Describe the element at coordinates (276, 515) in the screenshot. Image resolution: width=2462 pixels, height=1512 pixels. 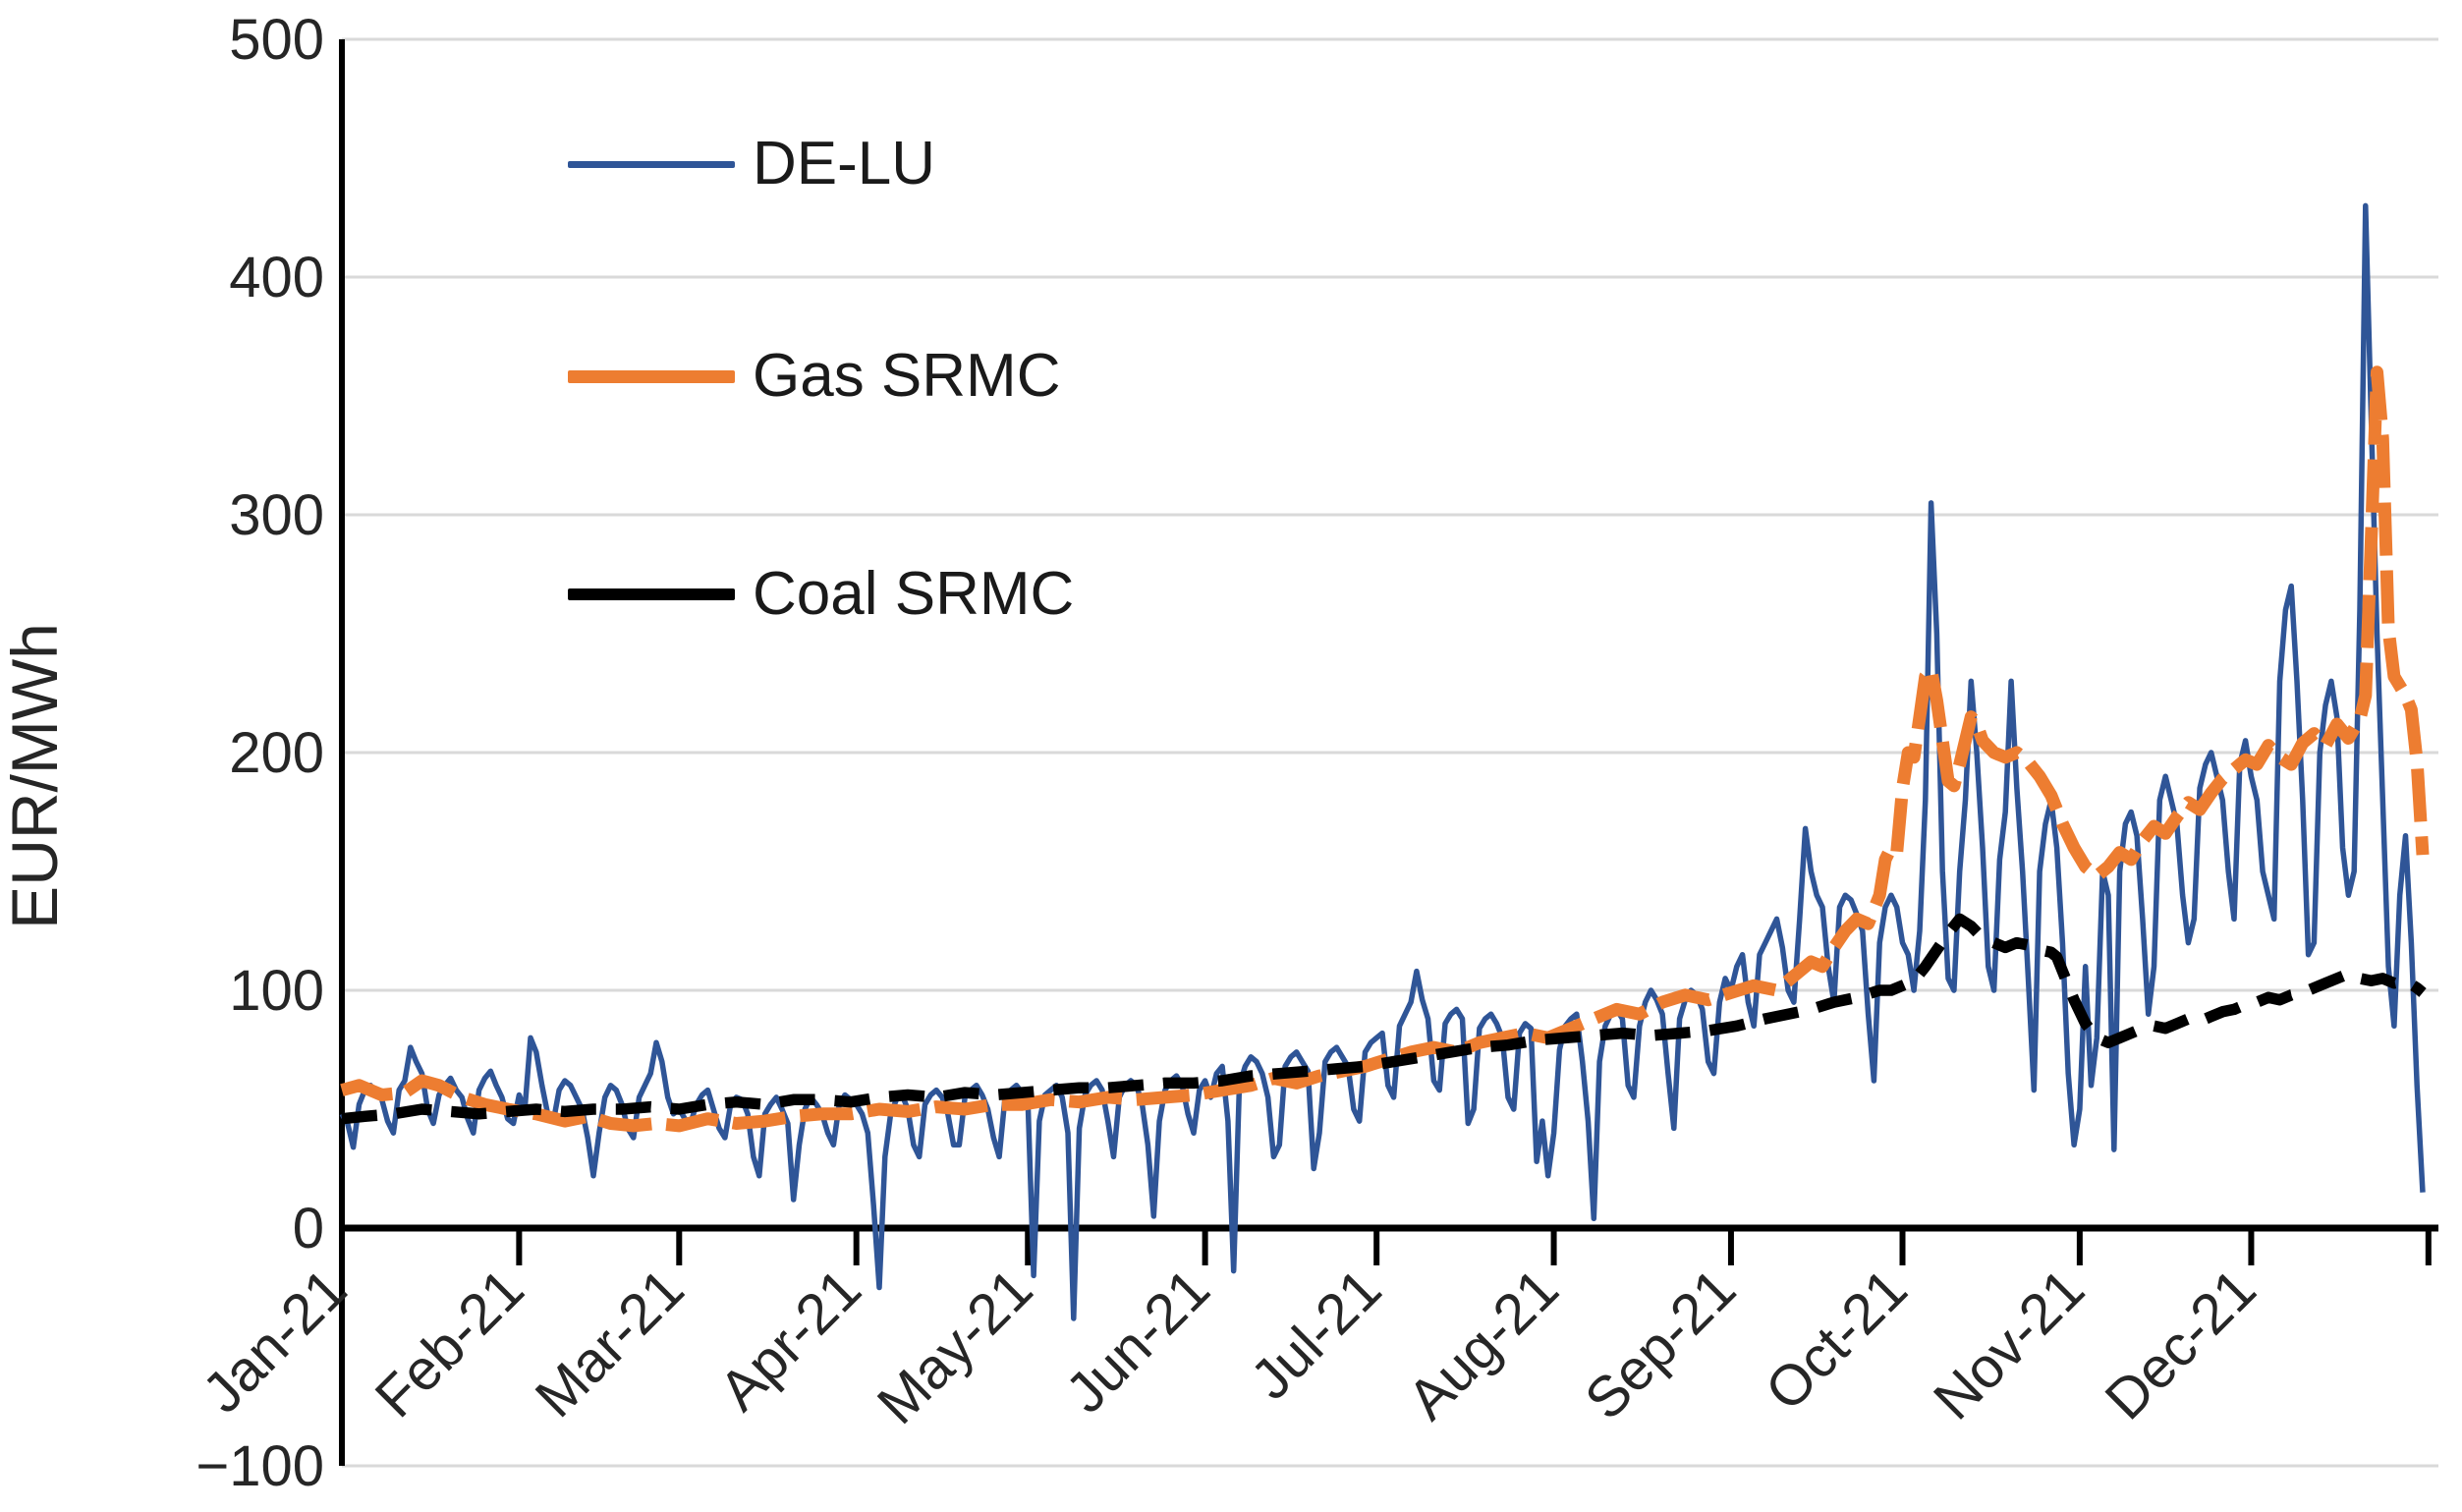
I see `y-tick-label: 300` at that location.